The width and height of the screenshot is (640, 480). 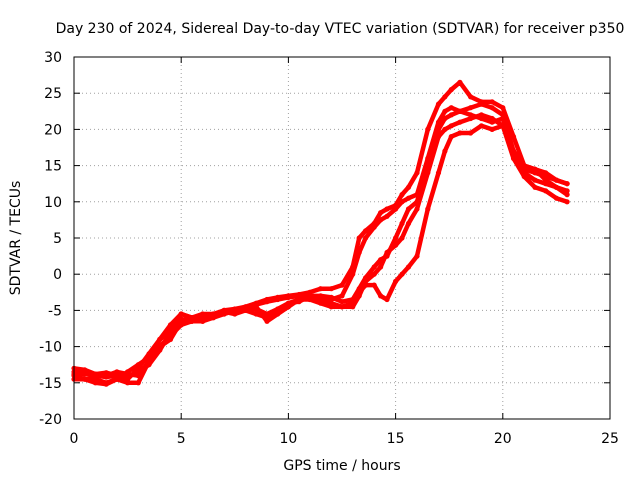 I want to click on y-tick-label: 25, so click(x=53, y=94).